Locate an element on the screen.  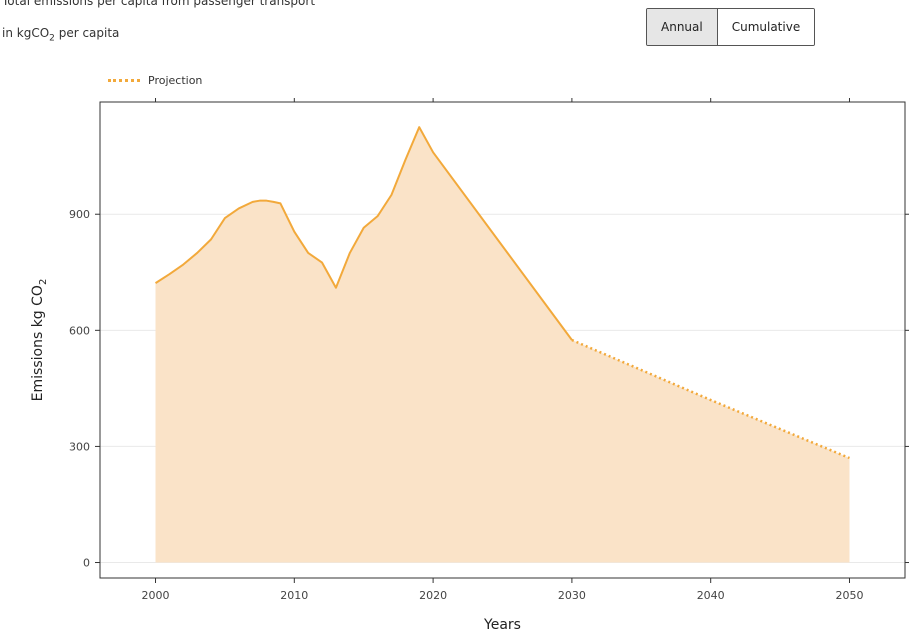
y-tick-label-900: 900 is located at coordinates (79, 214).